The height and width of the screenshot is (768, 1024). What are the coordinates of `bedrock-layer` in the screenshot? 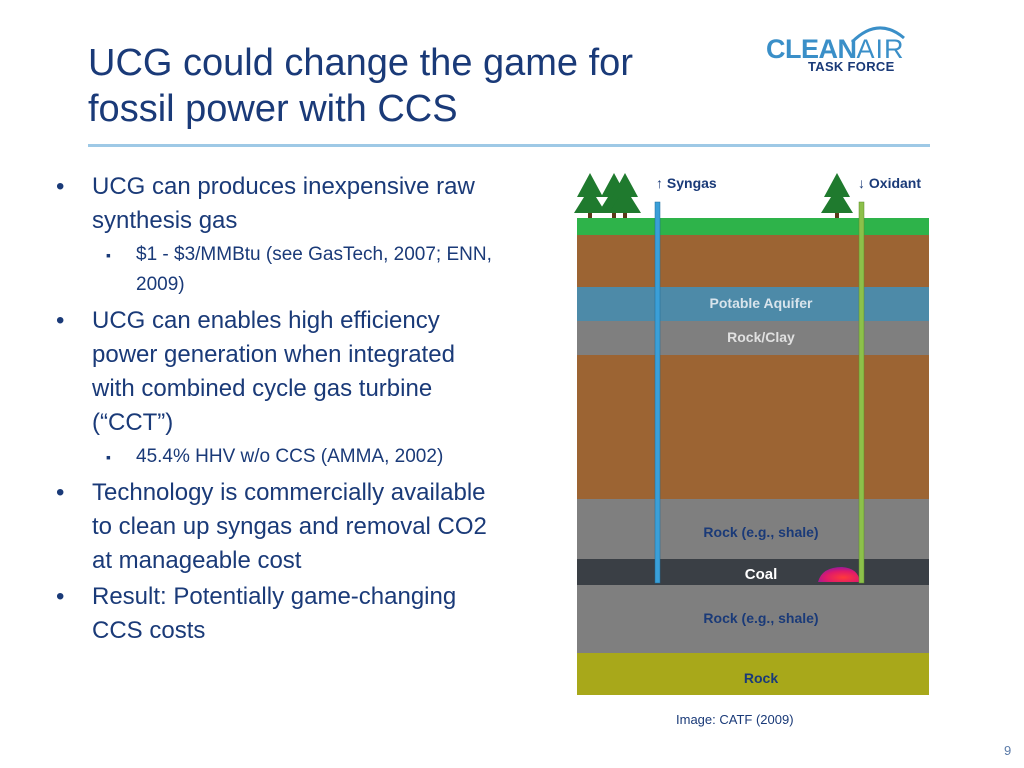 It's located at (753, 674).